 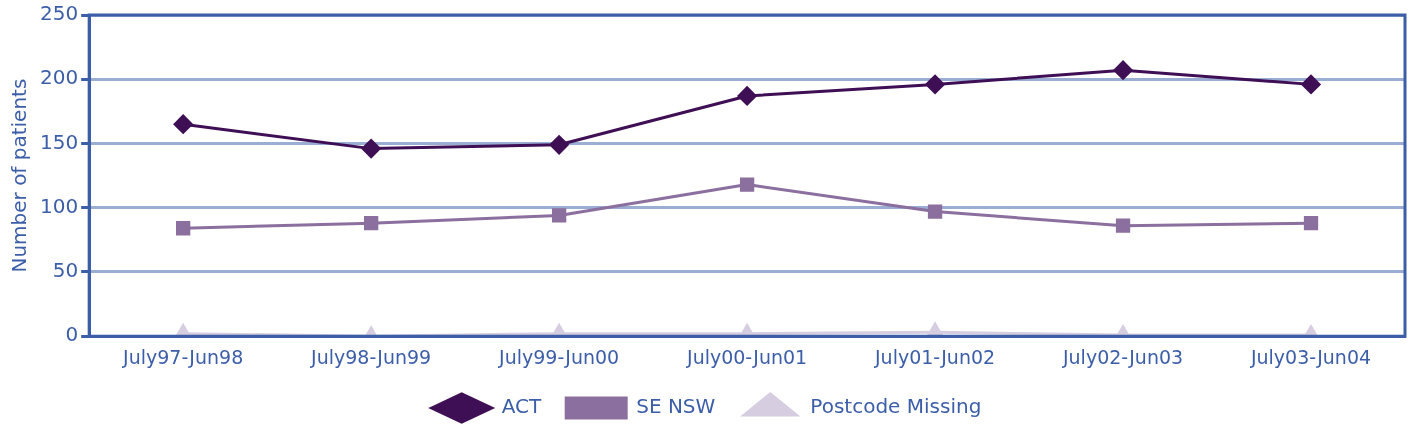 I want to click on y-tick-label: 100, so click(x=59, y=205).